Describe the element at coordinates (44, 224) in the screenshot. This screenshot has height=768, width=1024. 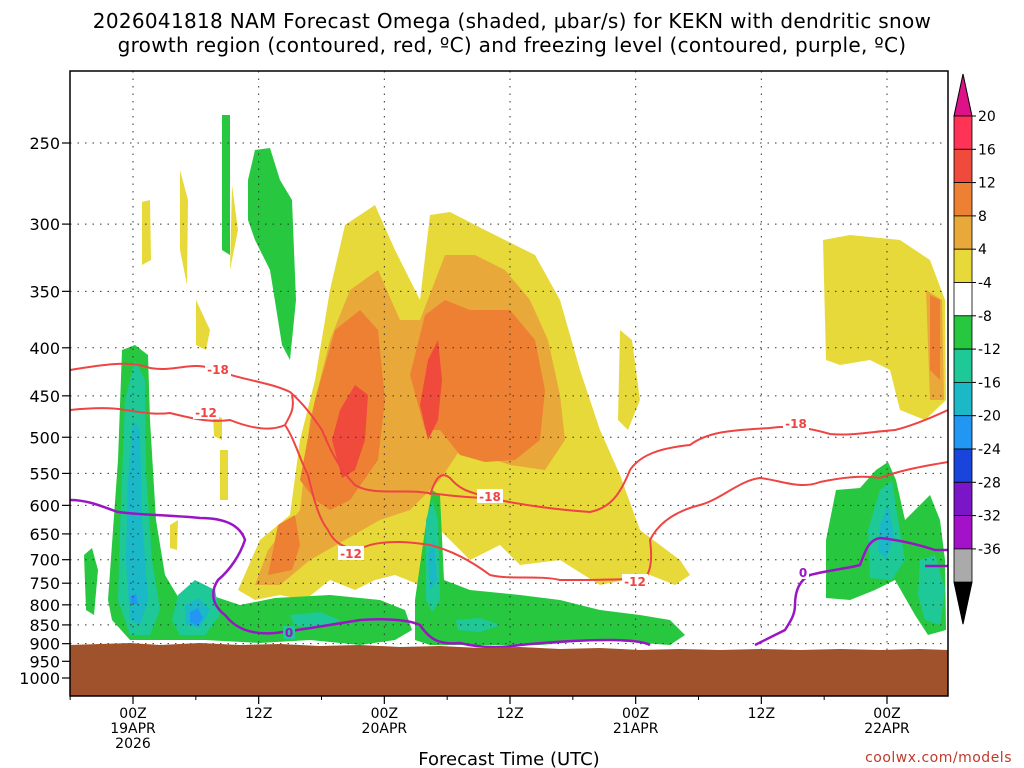
I see `y-tick-label-300: 300` at that location.